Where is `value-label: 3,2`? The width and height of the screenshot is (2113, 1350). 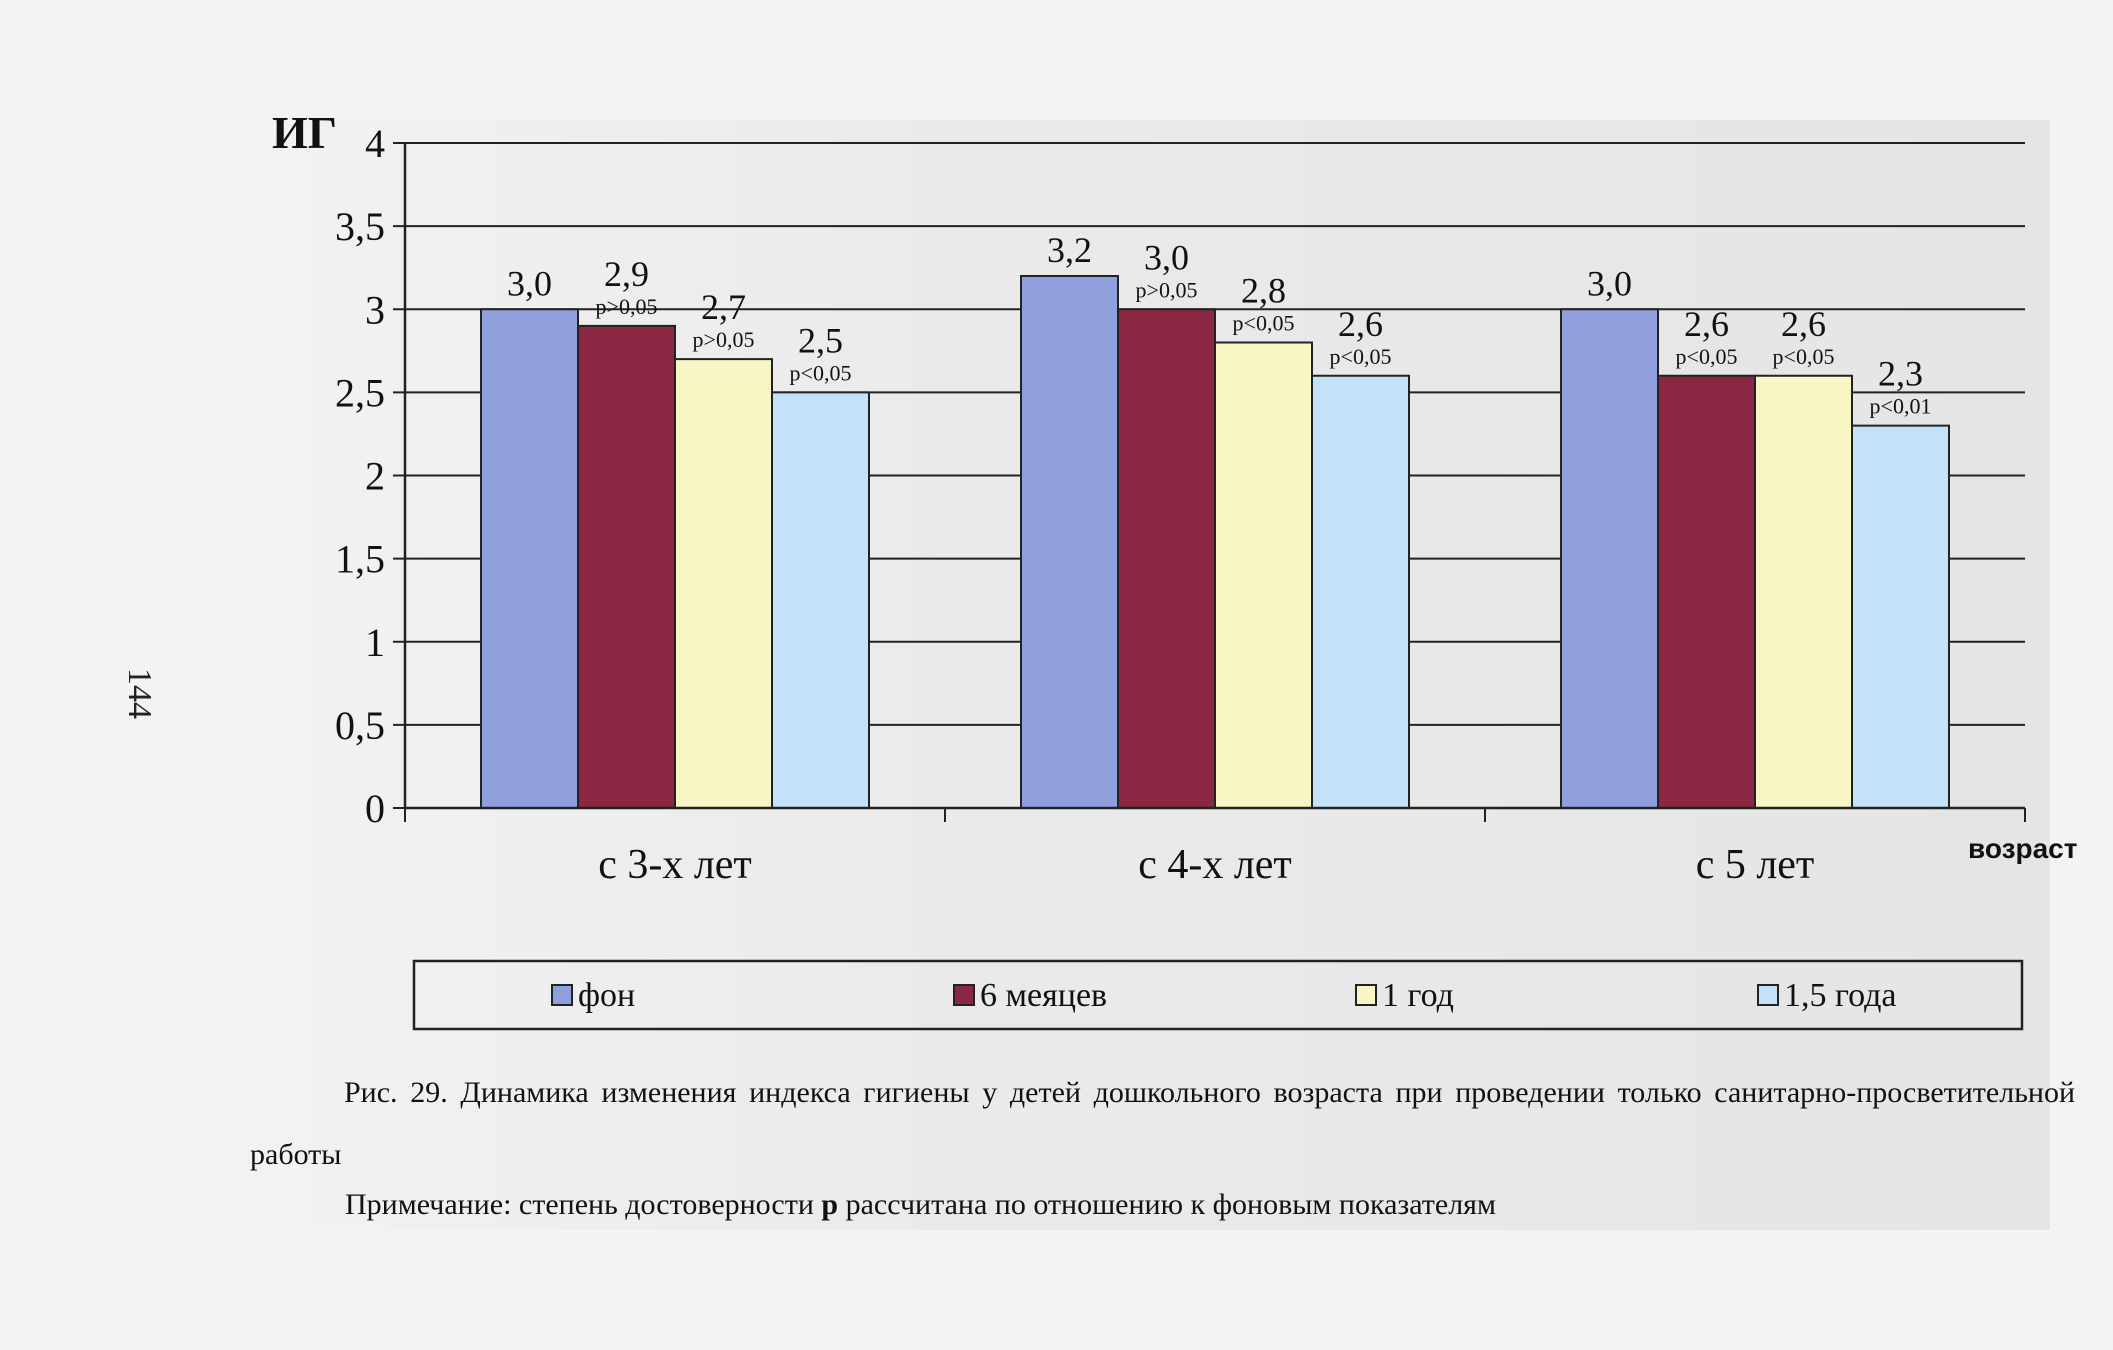 value-label: 3,2 is located at coordinates (1069, 250).